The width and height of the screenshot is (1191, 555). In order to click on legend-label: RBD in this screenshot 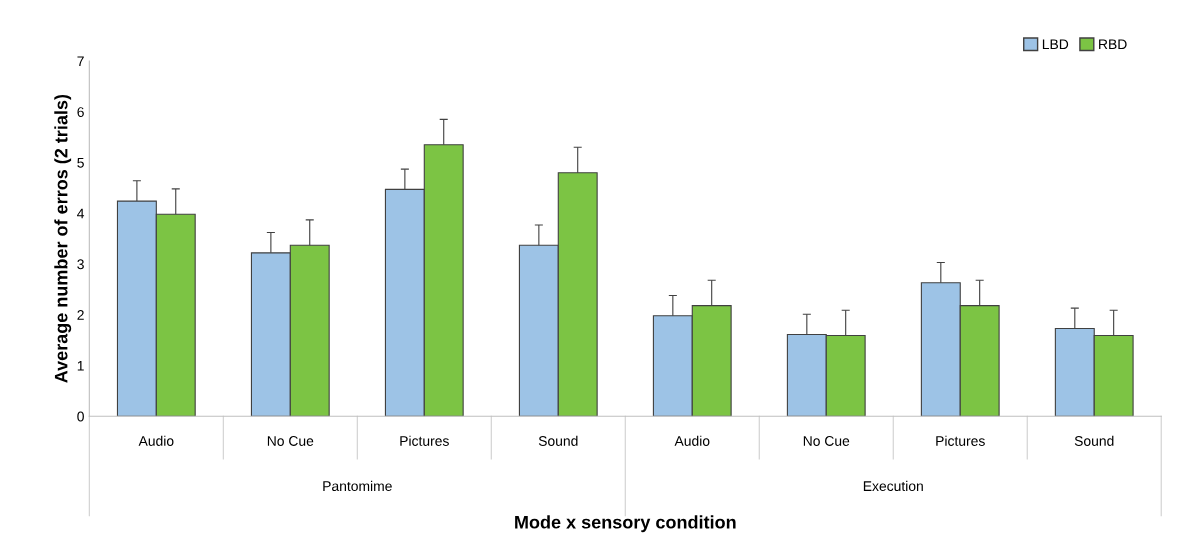, I will do `click(1113, 44)`.